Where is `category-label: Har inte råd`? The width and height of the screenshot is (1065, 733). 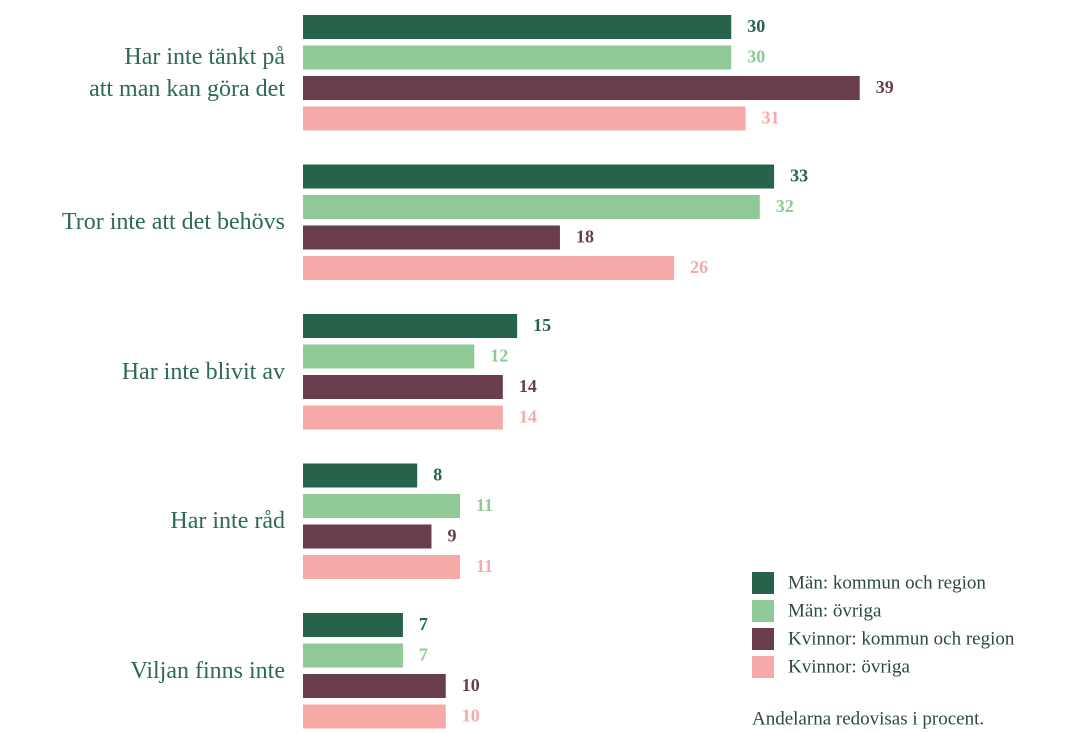 category-label: Har inte råd is located at coordinates (227, 521).